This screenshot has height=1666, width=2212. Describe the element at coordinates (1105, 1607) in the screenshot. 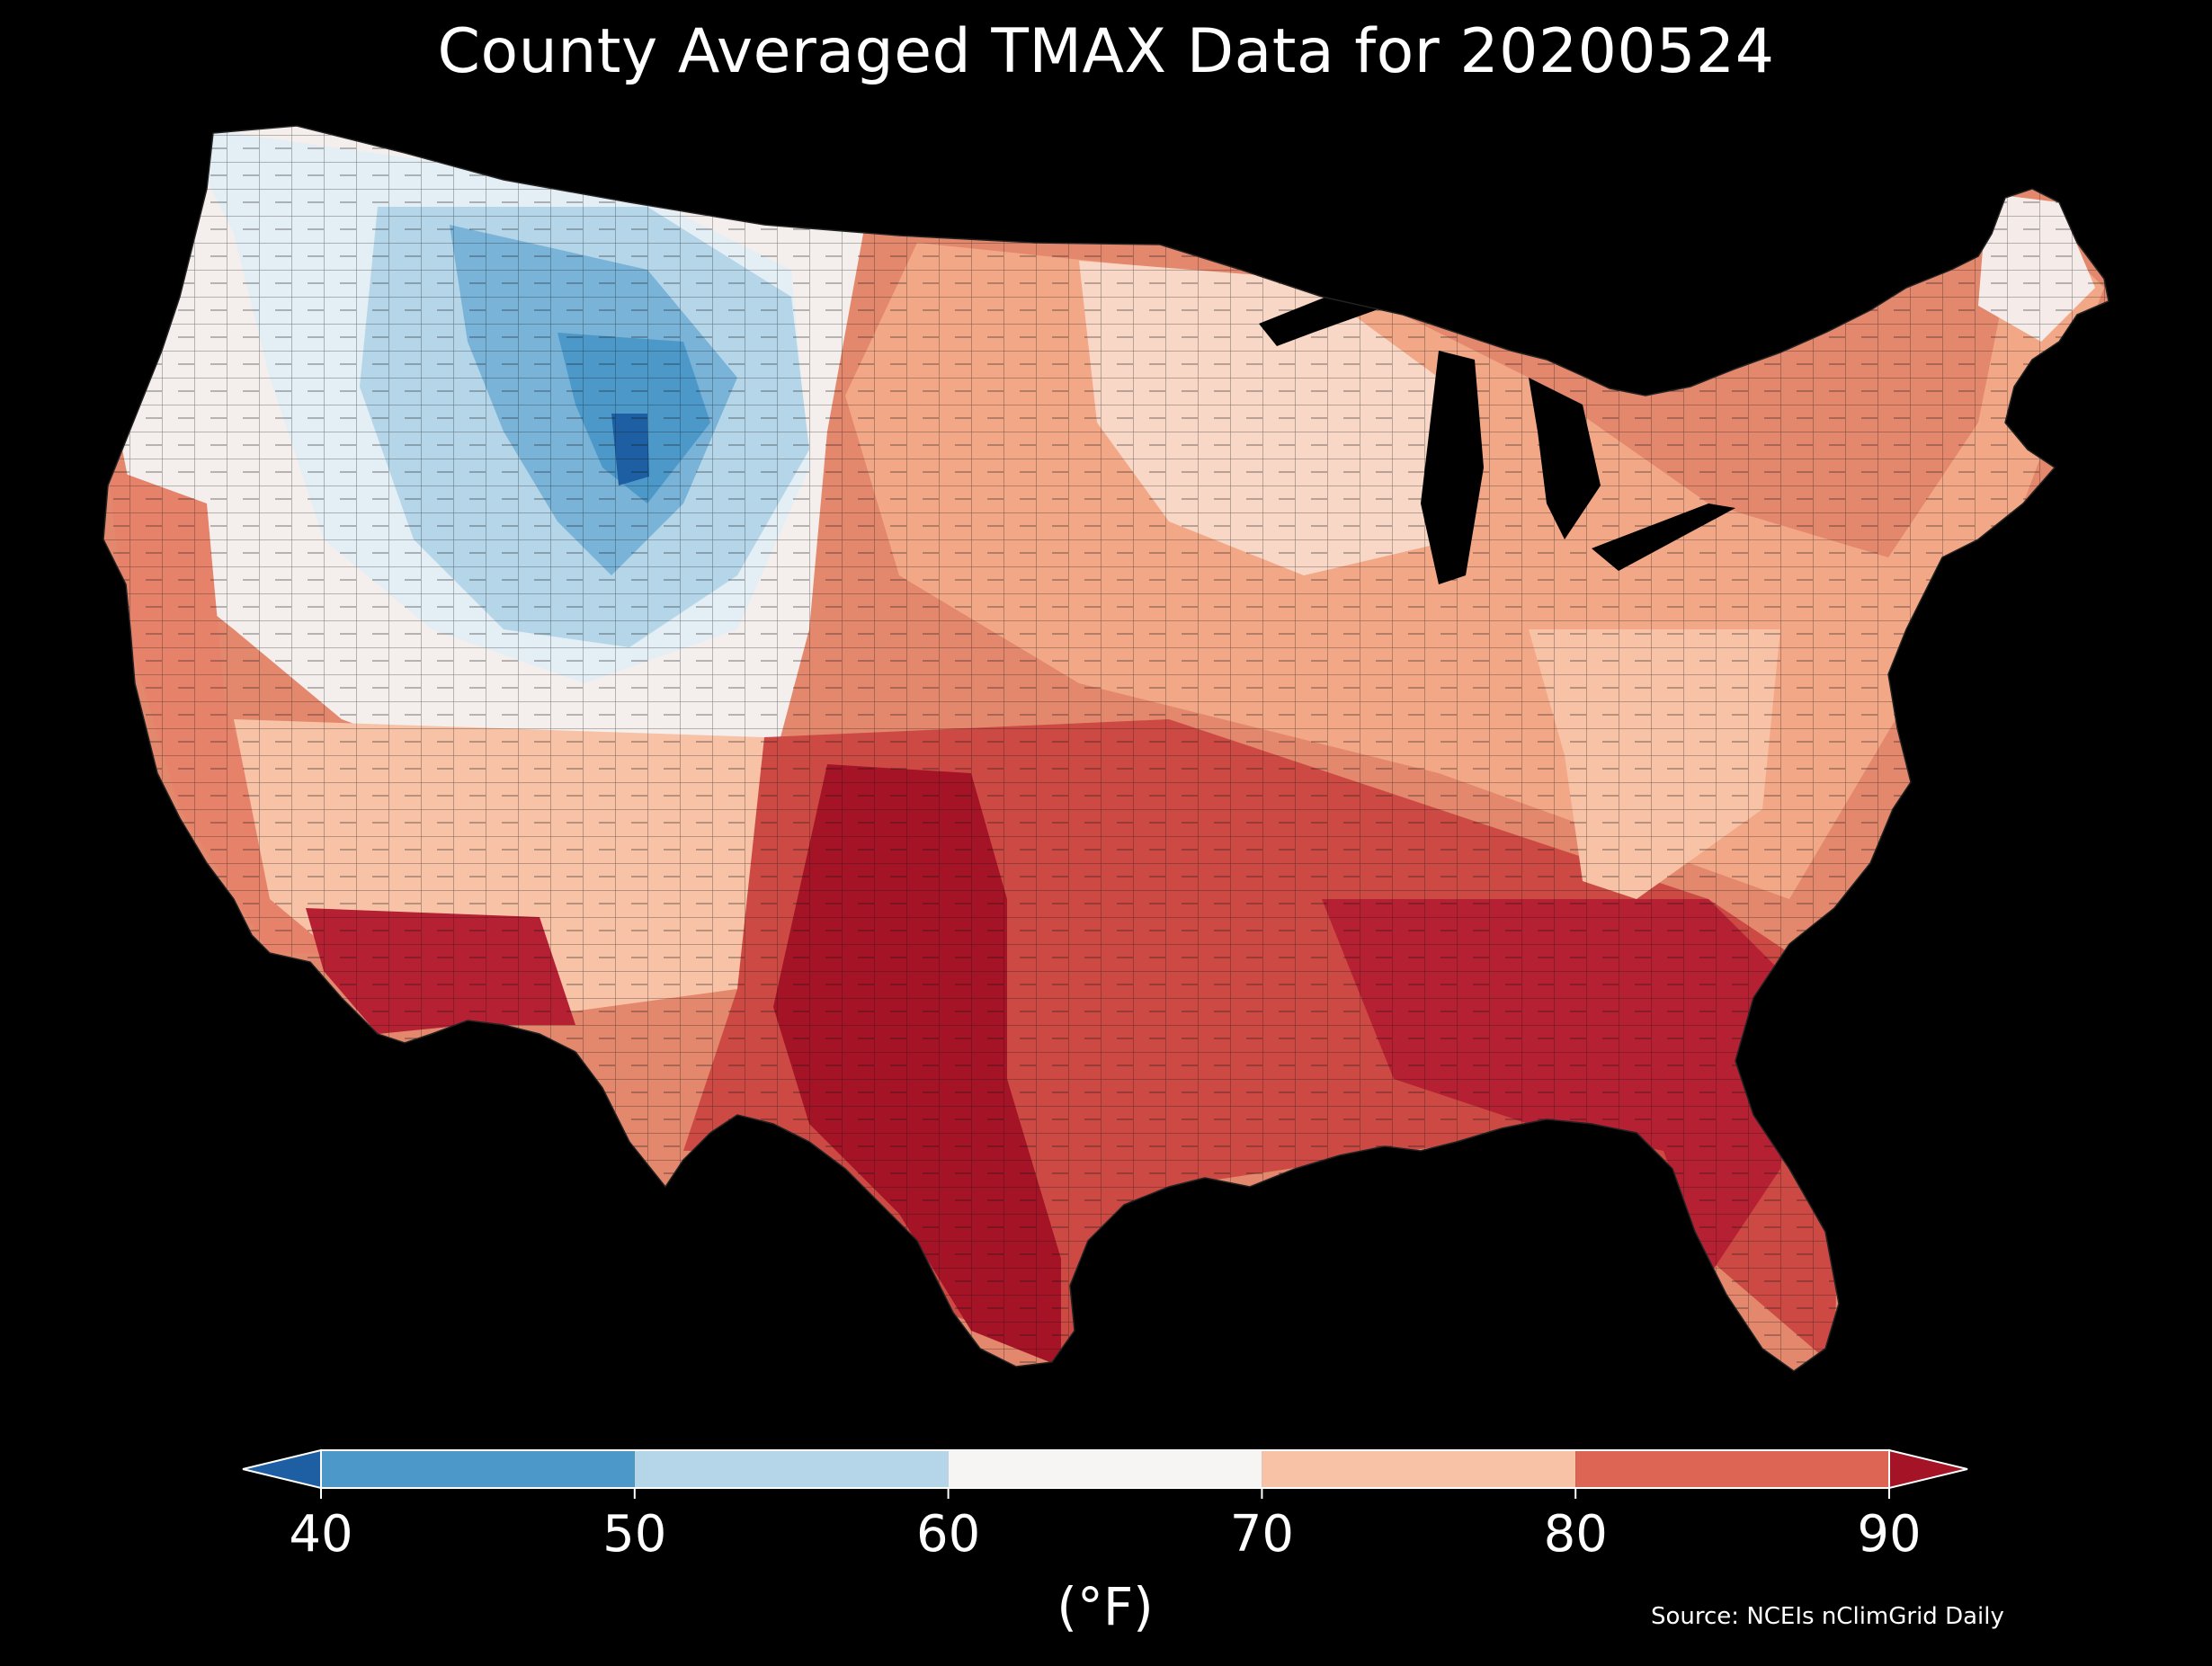

I see `colorbar-label: (°F)` at that location.